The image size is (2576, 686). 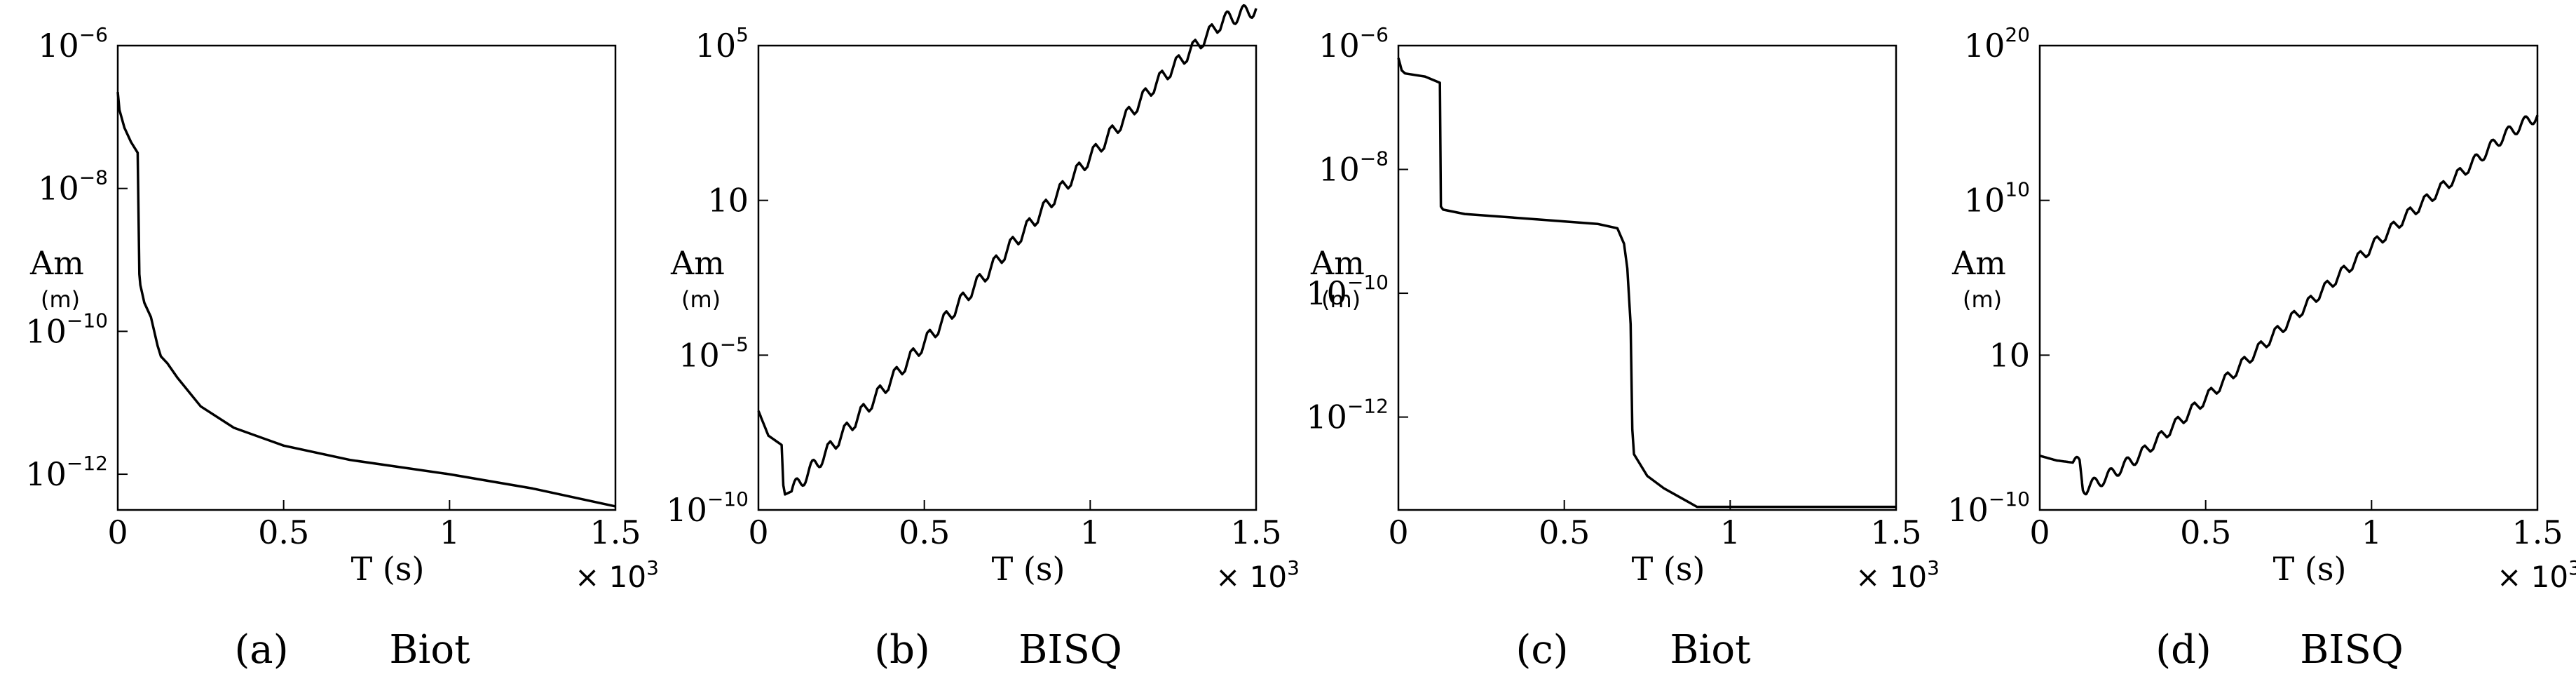 What do you see at coordinates (1997, 199) in the screenshot?
I see `y-tick-label: 10¹⁰` at bounding box center [1997, 199].